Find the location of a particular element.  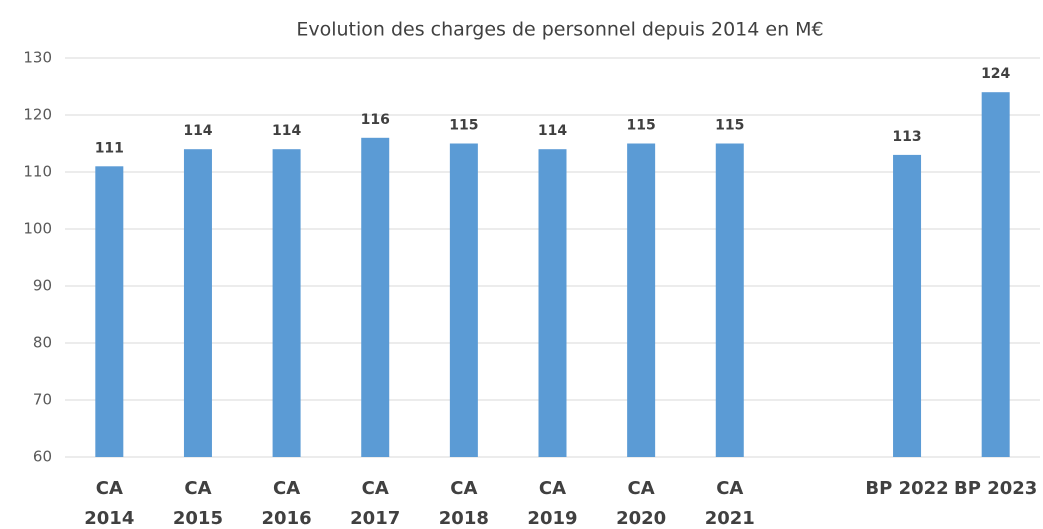

x-tick-label: CA 2020 is located at coordinates (641, 503).